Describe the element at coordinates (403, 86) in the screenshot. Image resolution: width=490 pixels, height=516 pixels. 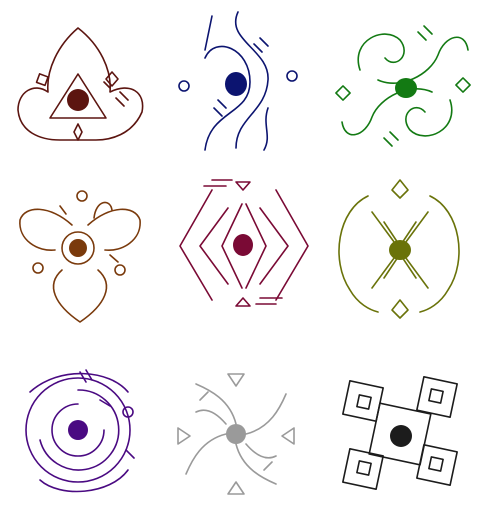
I see `symbol-twin-scroll` at that location.